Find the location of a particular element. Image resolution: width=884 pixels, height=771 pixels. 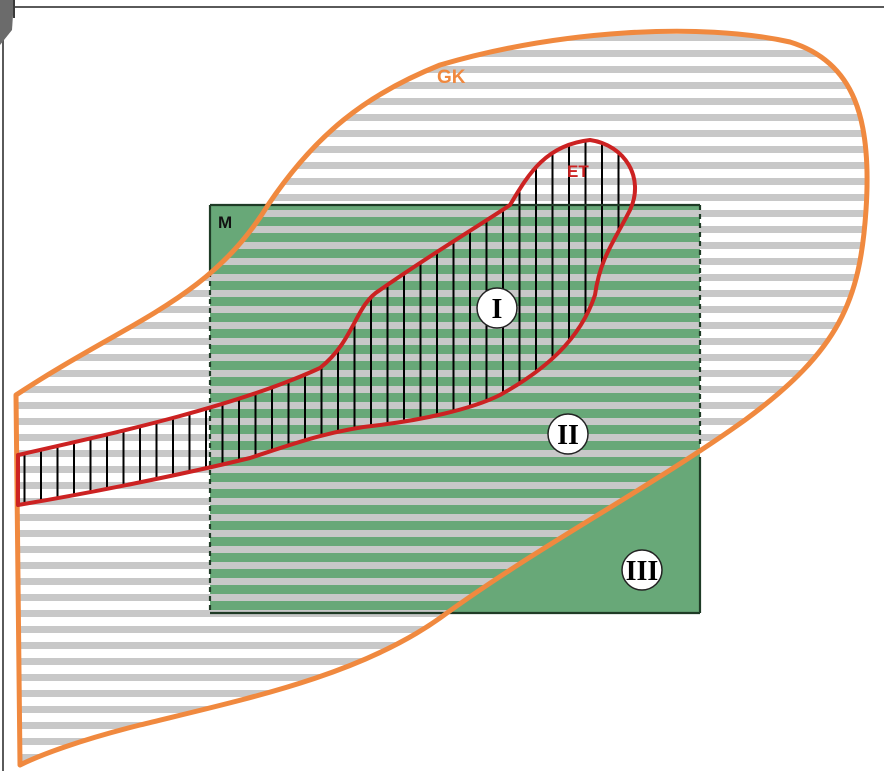

m-label: M is located at coordinates (225, 222).